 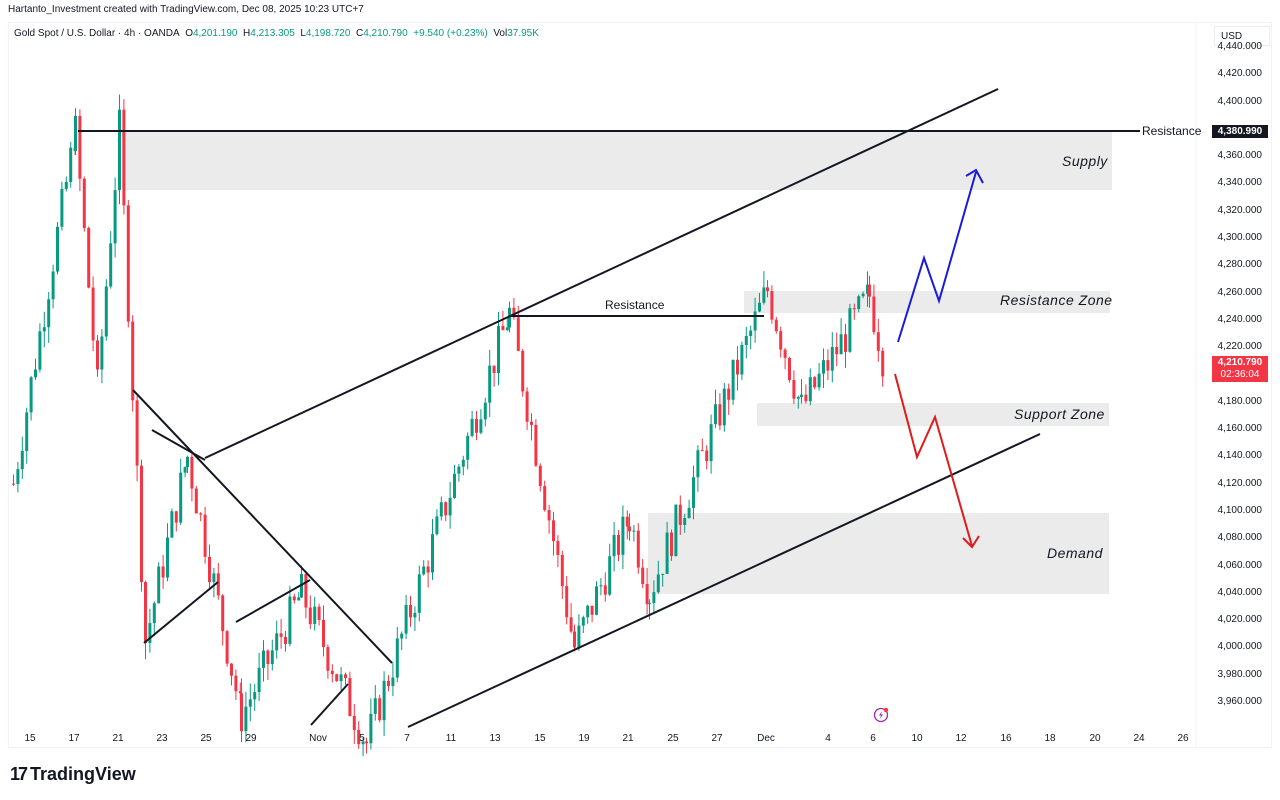 I want to click on price-tick: 4,260.000, so click(x=1240, y=292).